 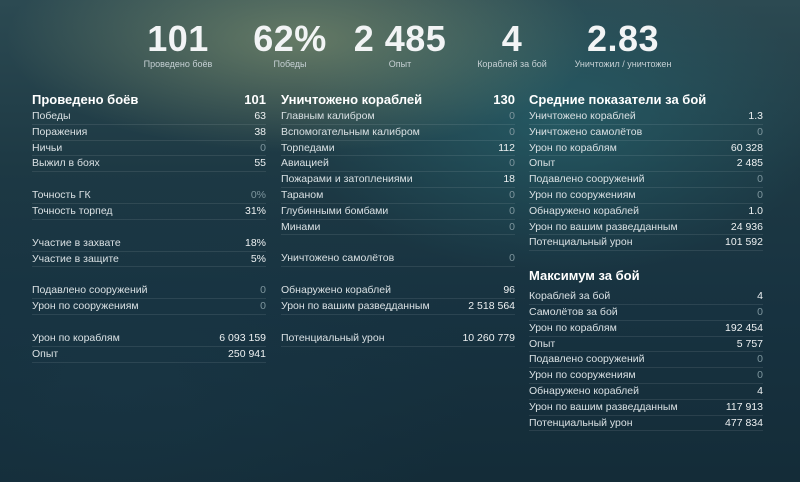 I want to click on stat-label: Главным калибром, so click(x=328, y=116).